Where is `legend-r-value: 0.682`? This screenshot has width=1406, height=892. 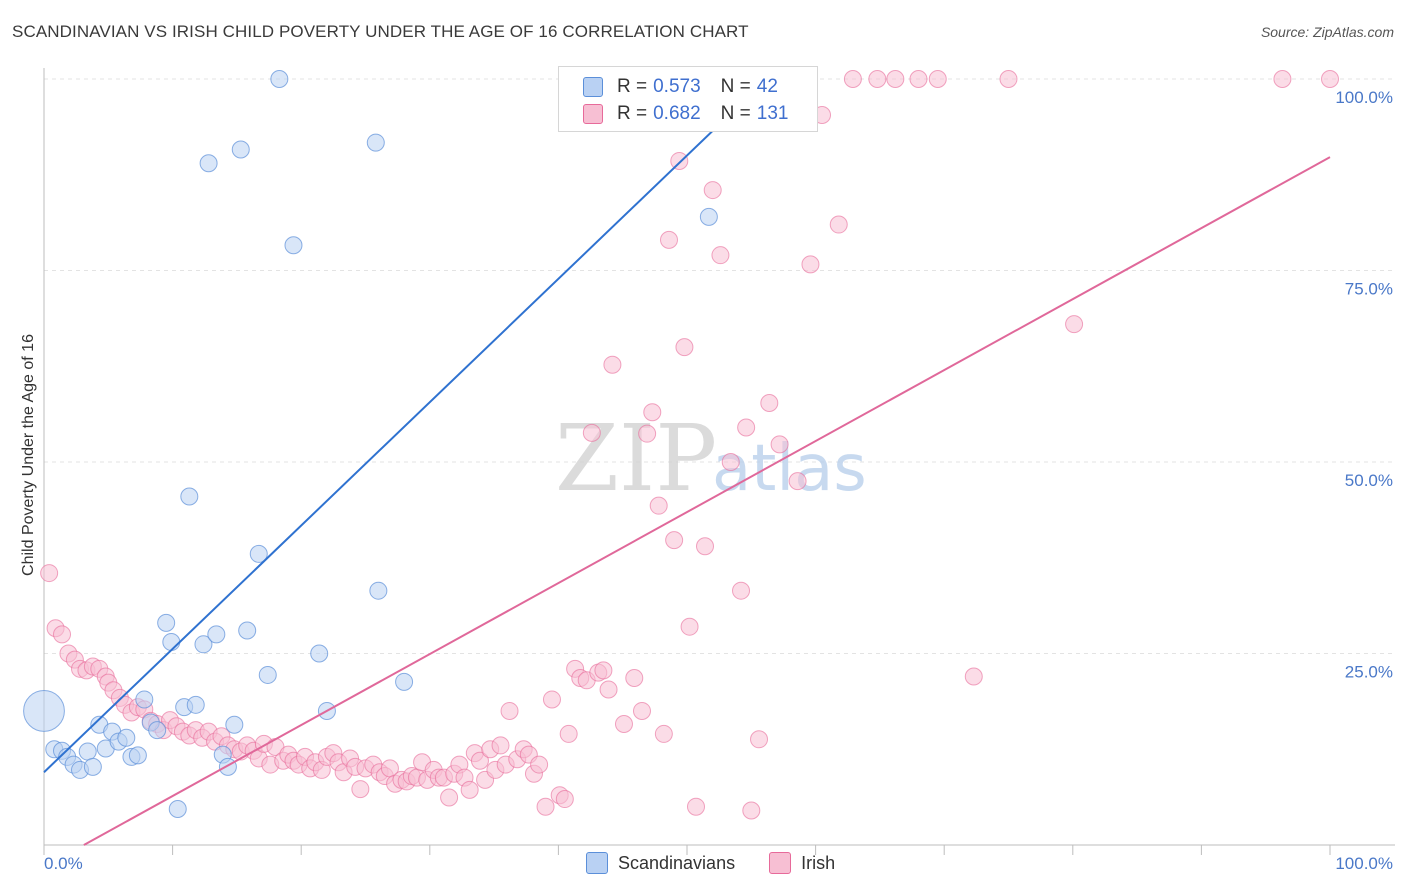 legend-r-value: 0.682 is located at coordinates (677, 113).